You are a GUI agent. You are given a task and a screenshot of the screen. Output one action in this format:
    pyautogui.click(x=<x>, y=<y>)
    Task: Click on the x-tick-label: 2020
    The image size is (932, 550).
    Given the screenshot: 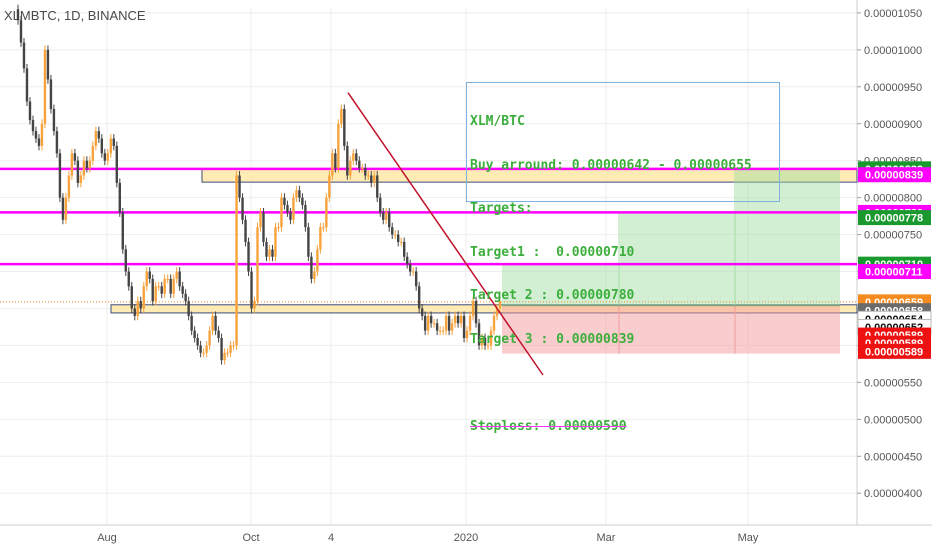 What is the action you would take?
    pyautogui.click(x=466, y=538)
    